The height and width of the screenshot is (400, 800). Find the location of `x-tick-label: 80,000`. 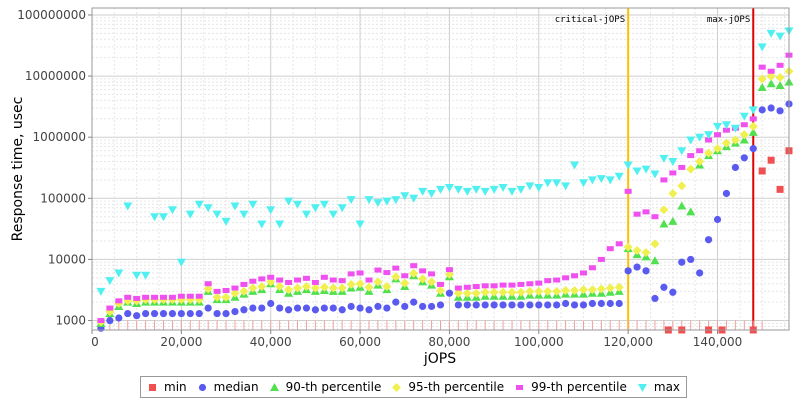

x-tick-label: 80,000 is located at coordinates (449, 342).